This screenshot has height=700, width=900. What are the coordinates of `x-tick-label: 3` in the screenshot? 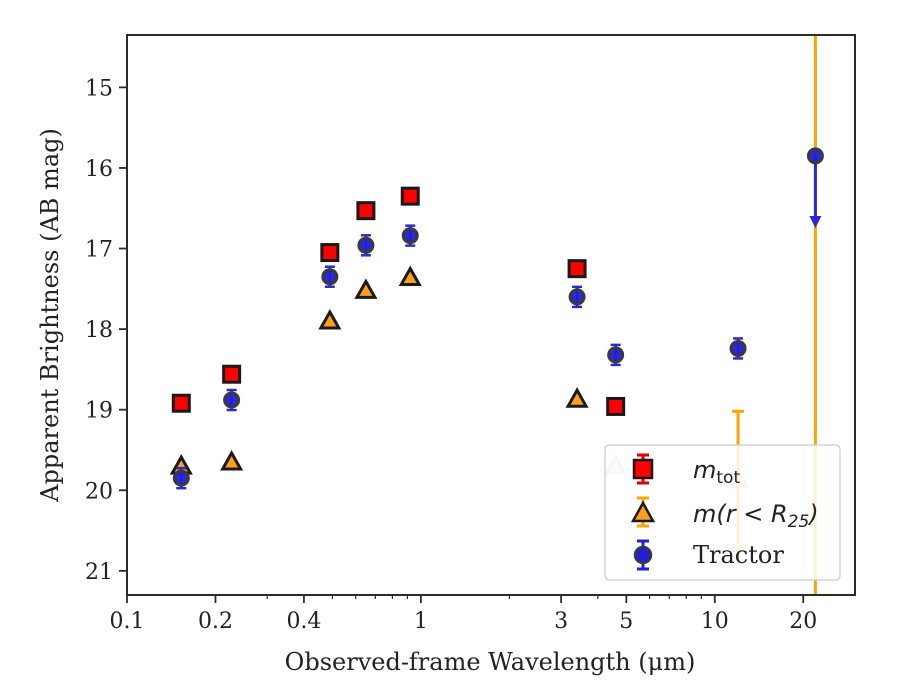 It's located at (561, 621).